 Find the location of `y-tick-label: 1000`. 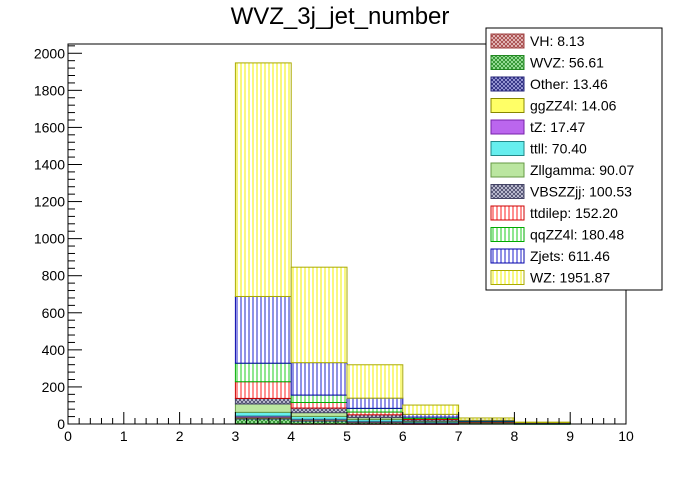

y-tick-label: 1000 is located at coordinates (49, 239).